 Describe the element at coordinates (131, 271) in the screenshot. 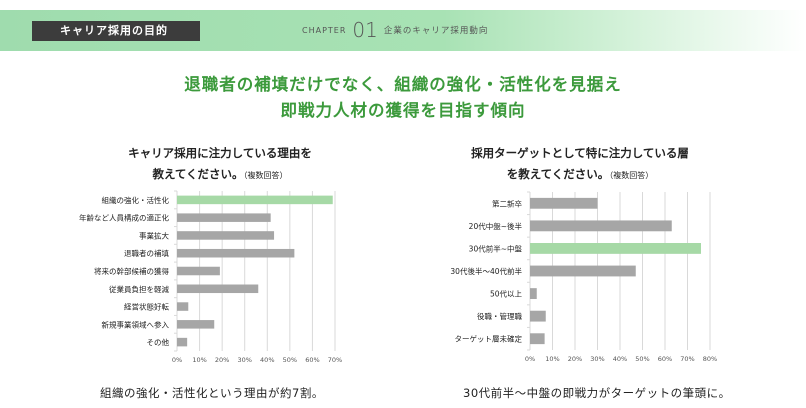

I see `category-label: 将来の幹部候補の獲得` at that location.